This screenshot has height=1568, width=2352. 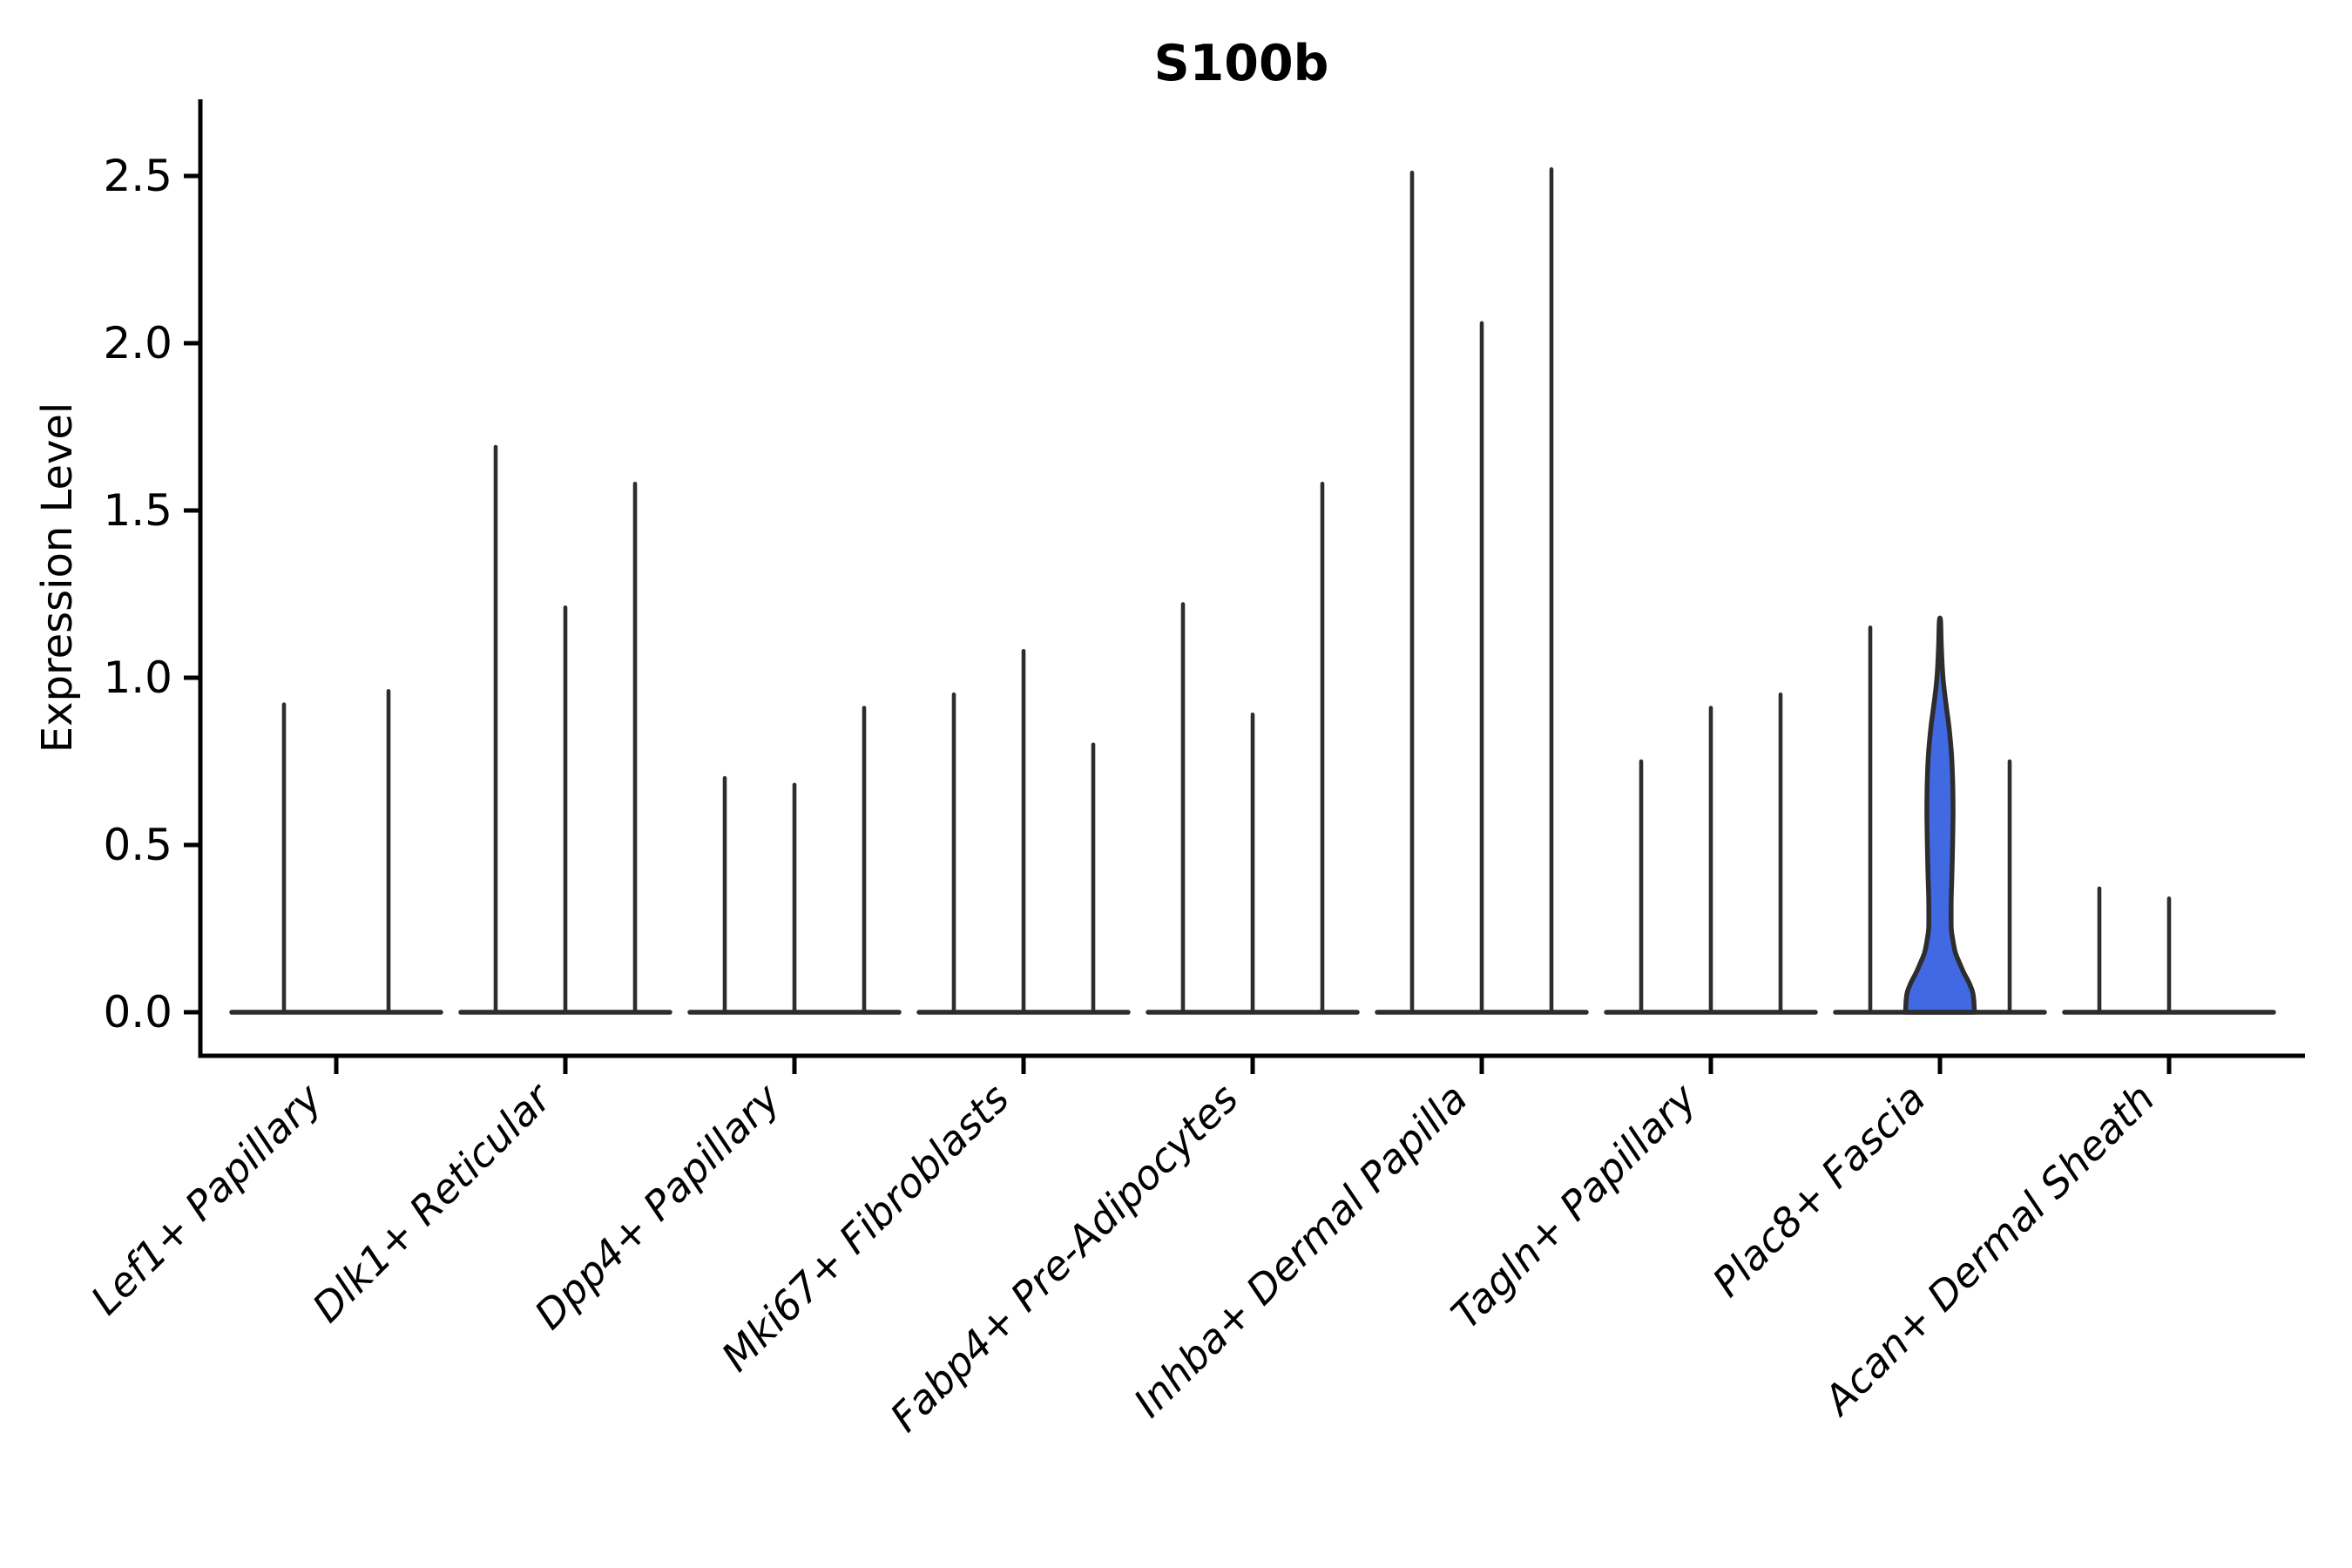 What do you see at coordinates (137, 1012) in the screenshot?
I see `y-tick-label: 0.0` at bounding box center [137, 1012].